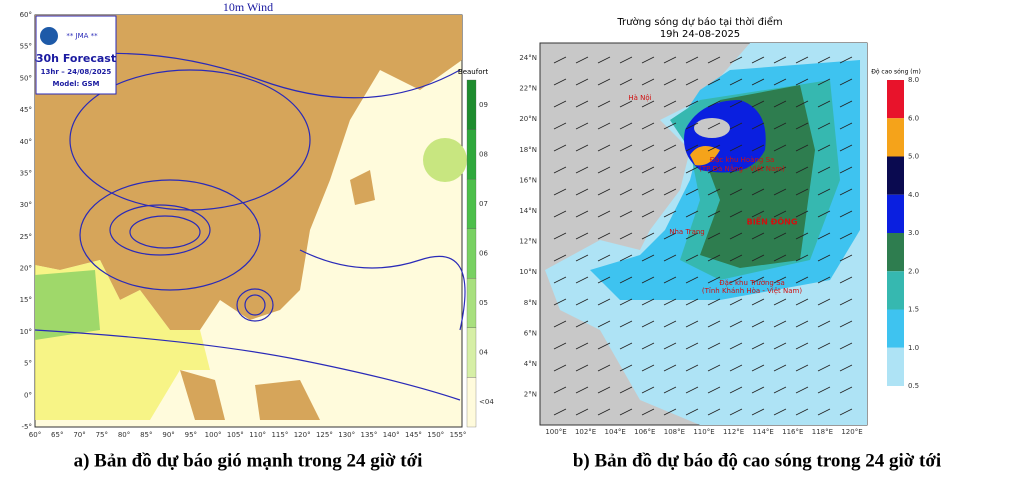 Image resolution: width=1014 pixels, height=481 pixels. What do you see at coordinates (483, 353) in the screenshot?
I see `legend-label: 04` at bounding box center [483, 353].